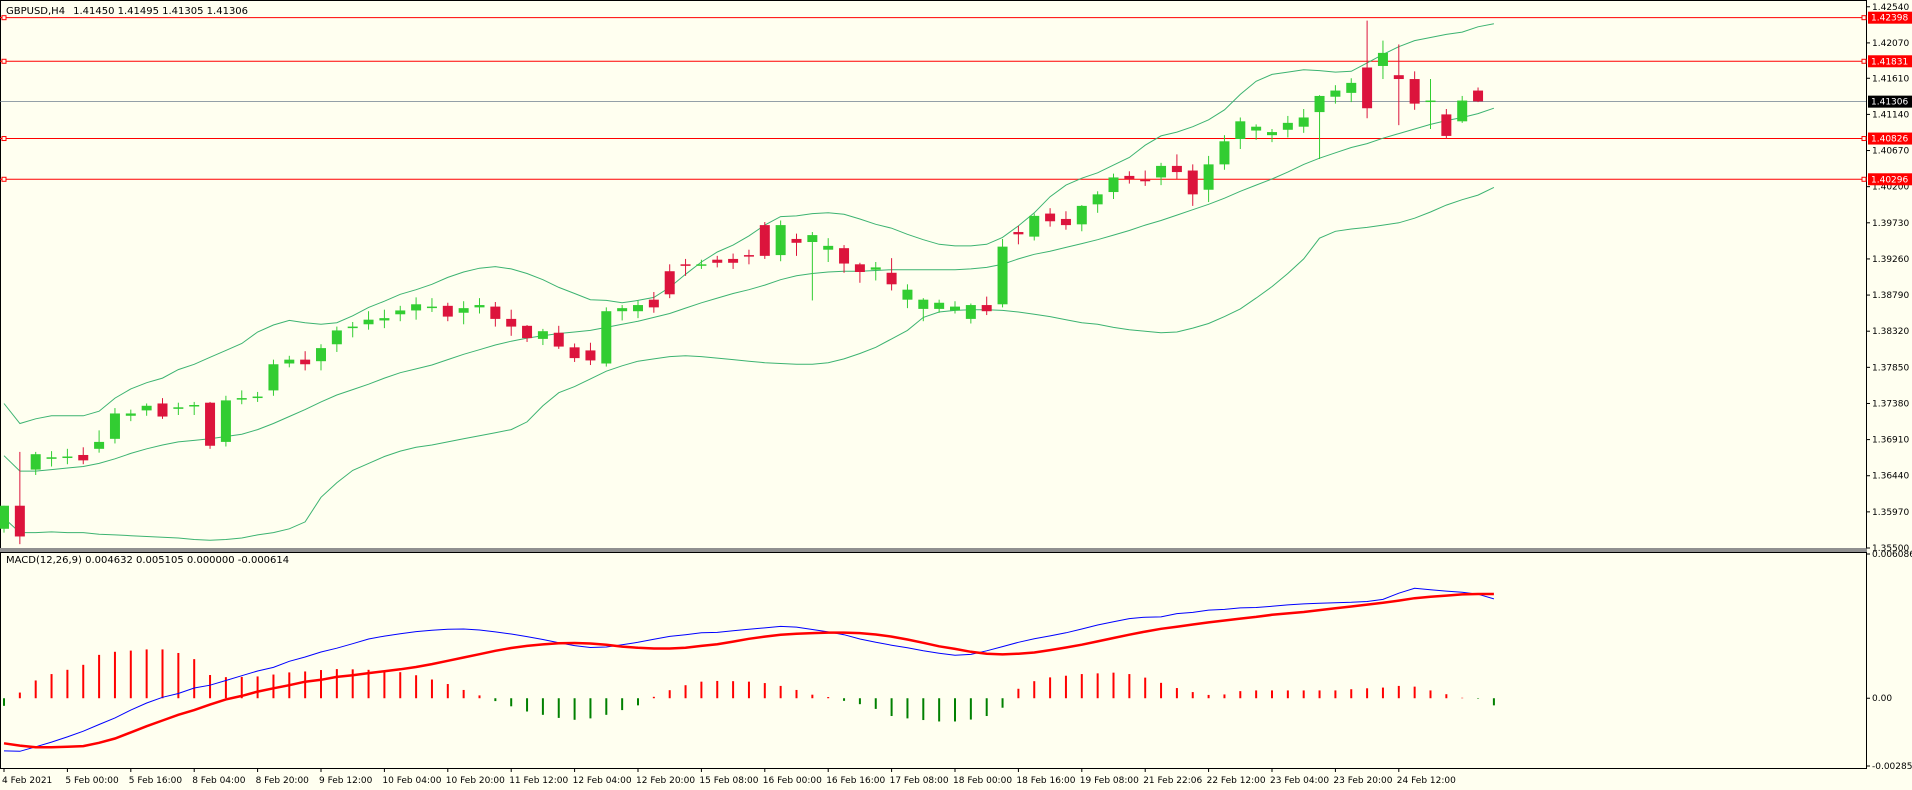  I want to click on price-tick-label: 1.38790, so click(1890, 296).